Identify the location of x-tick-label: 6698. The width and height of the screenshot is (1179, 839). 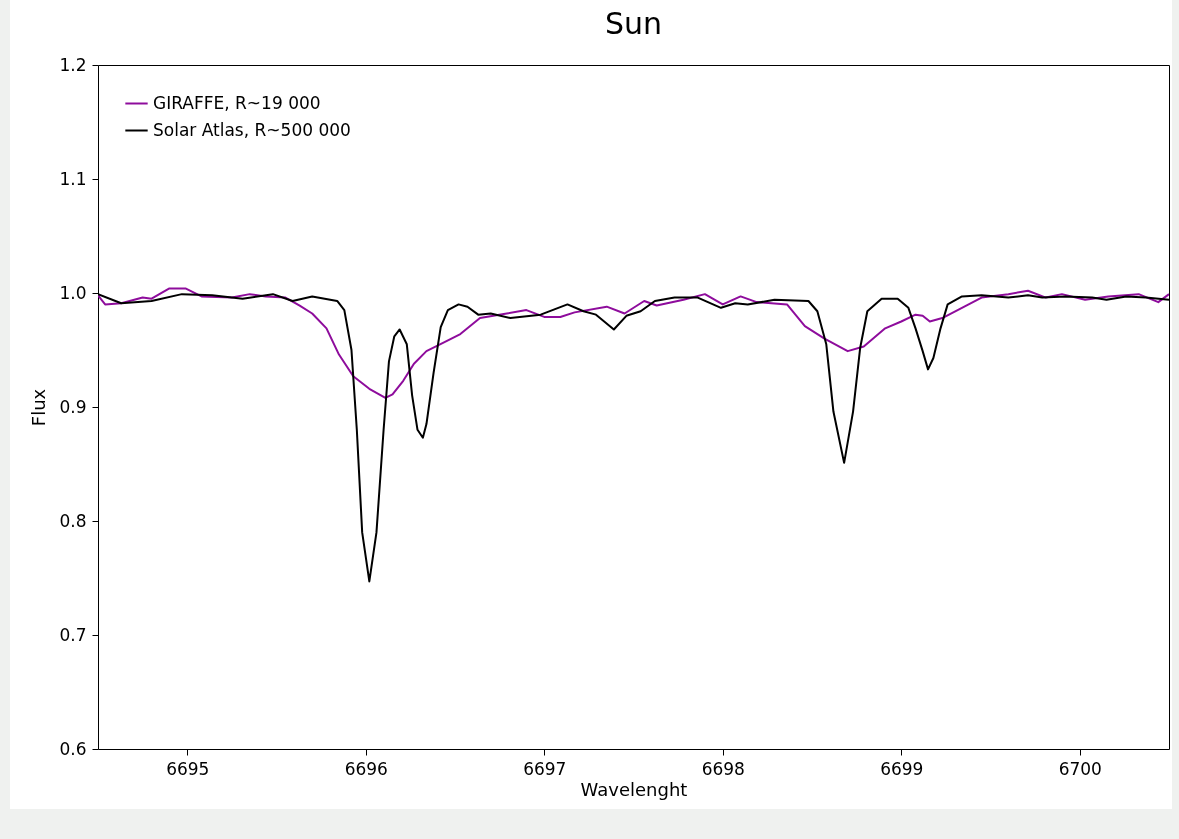
(723, 768).